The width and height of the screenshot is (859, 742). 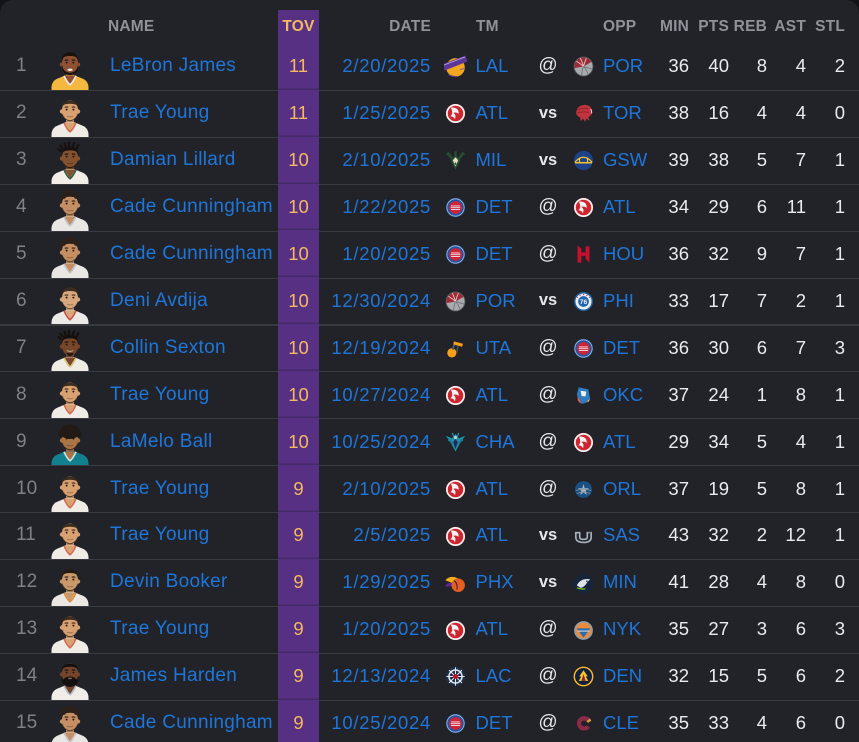 What do you see at coordinates (584, 302) in the screenshot?
I see `svg-text: 76` at bounding box center [584, 302].